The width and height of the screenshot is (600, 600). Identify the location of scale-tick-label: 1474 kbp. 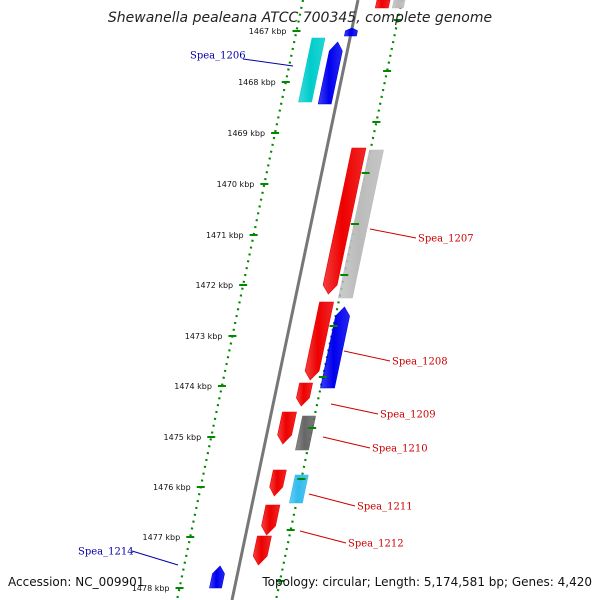
(193, 386).